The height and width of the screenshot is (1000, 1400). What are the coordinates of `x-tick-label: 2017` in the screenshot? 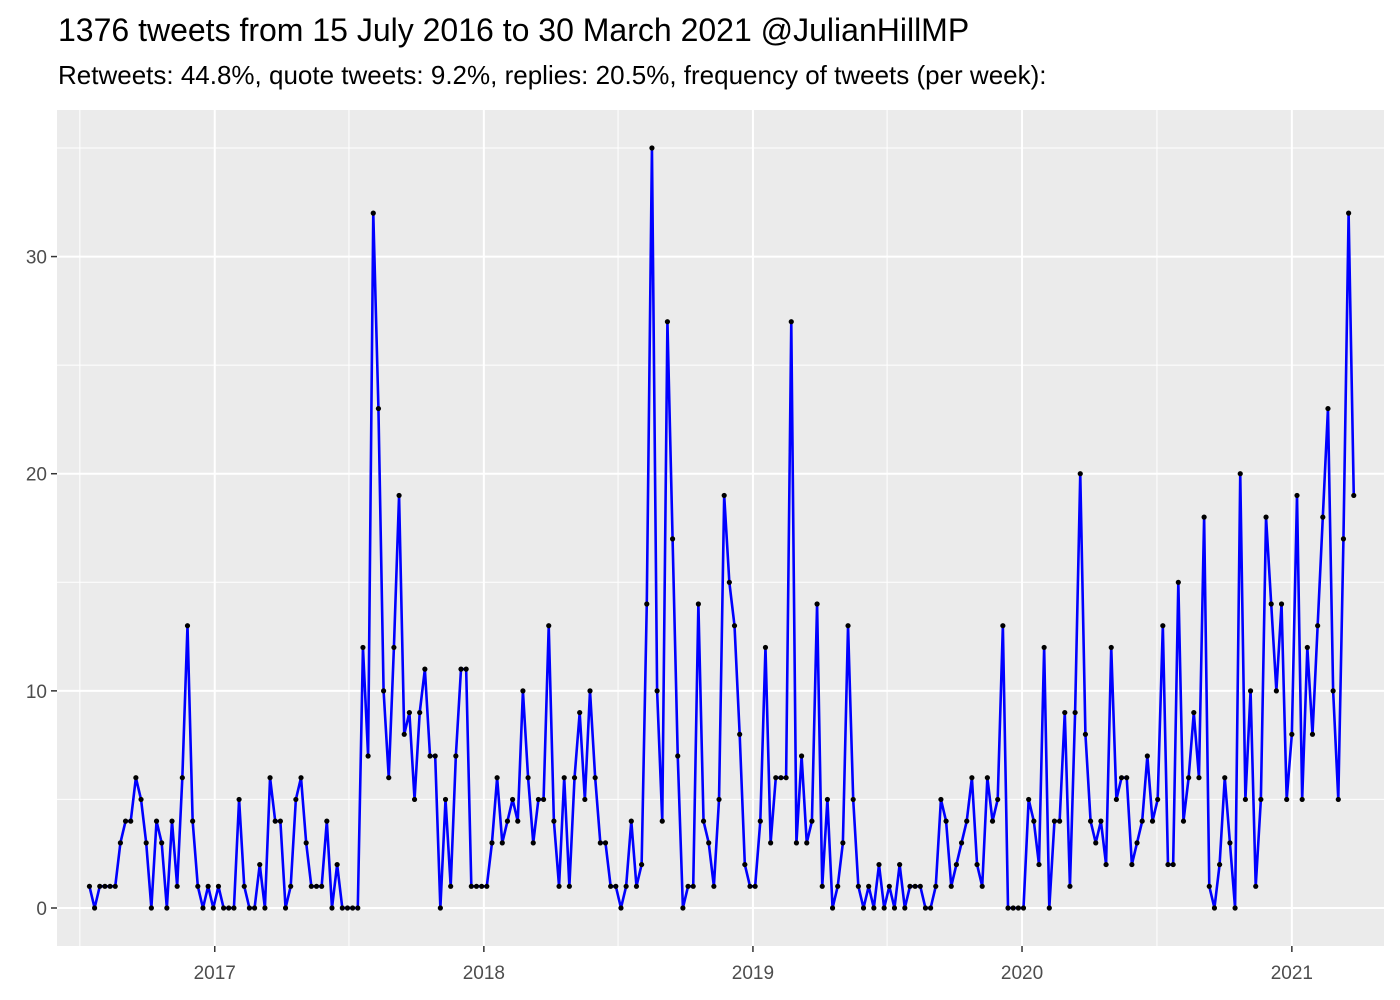 It's located at (215, 973).